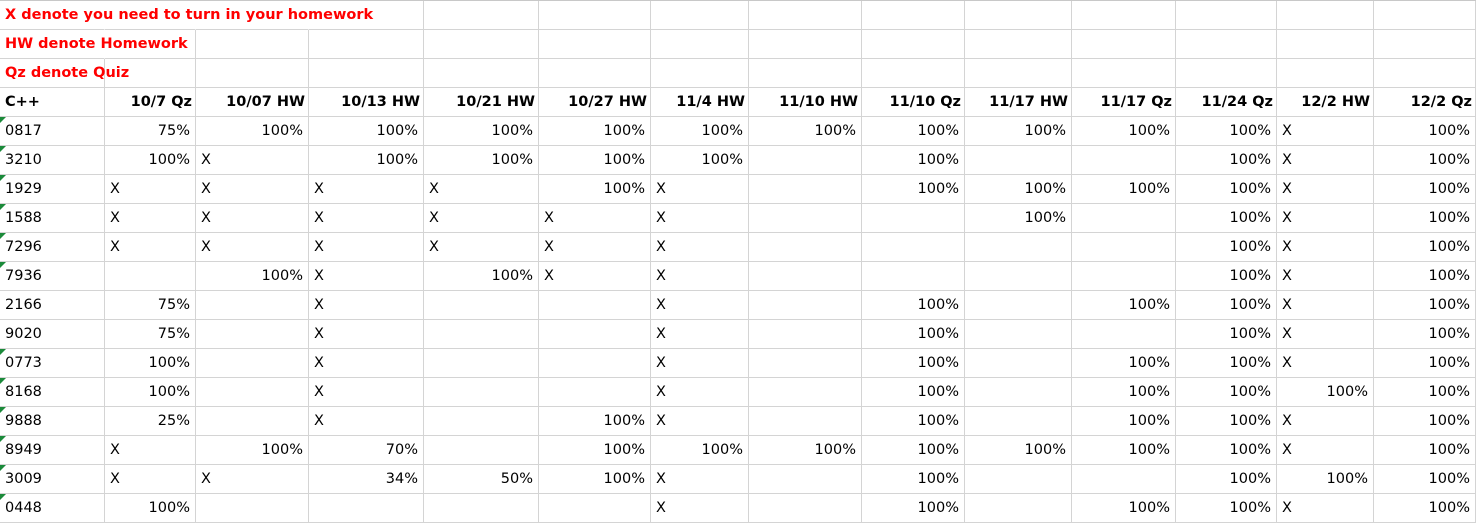 The image size is (1476, 528). I want to click on grade-cell: 70%, so click(366, 450).